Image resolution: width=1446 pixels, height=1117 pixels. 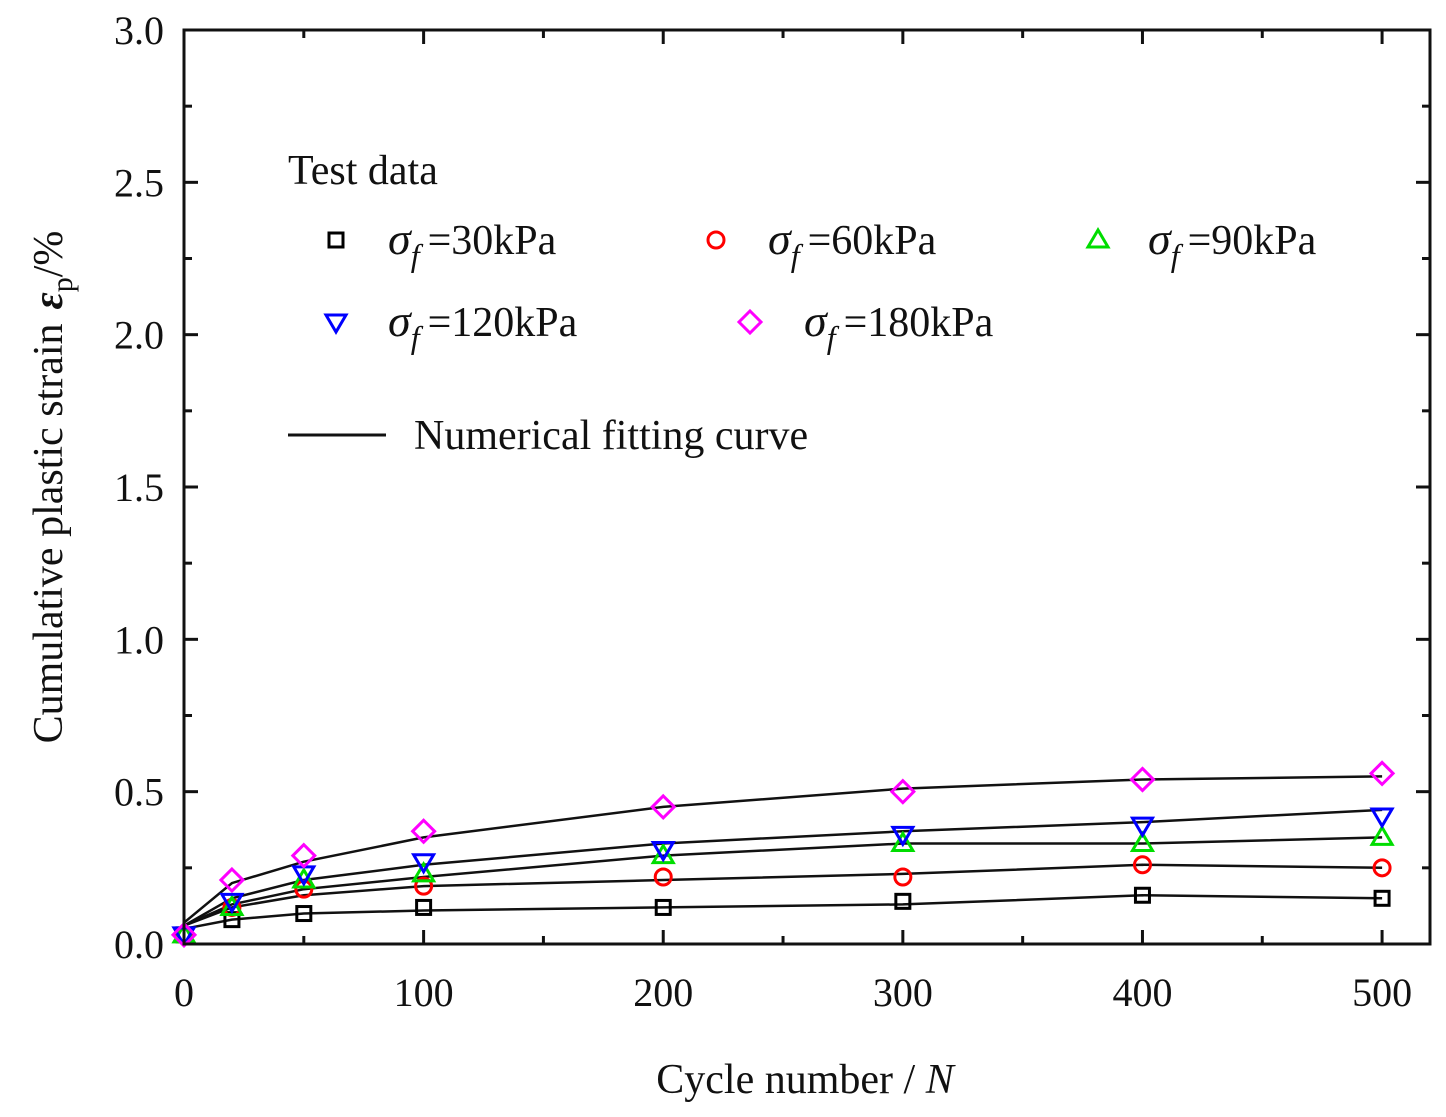 I want to click on y-axis-title-sub: p, so click(x=62, y=284).